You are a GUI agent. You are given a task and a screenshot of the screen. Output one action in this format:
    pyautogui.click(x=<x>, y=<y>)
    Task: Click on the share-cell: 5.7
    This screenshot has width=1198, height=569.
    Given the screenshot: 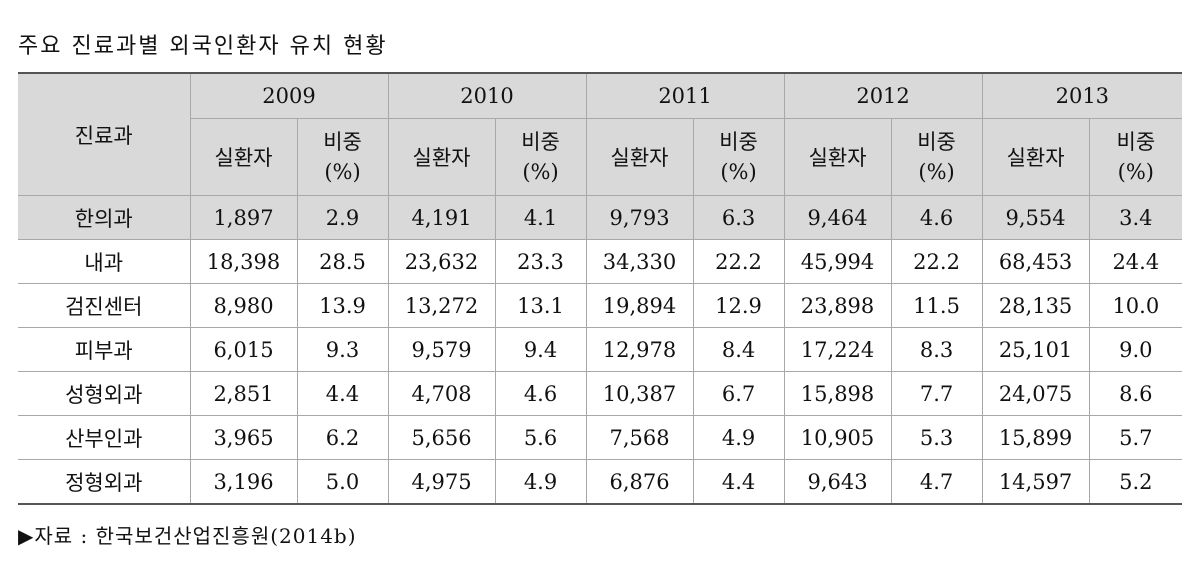 What is the action you would take?
    pyautogui.click(x=1135, y=437)
    